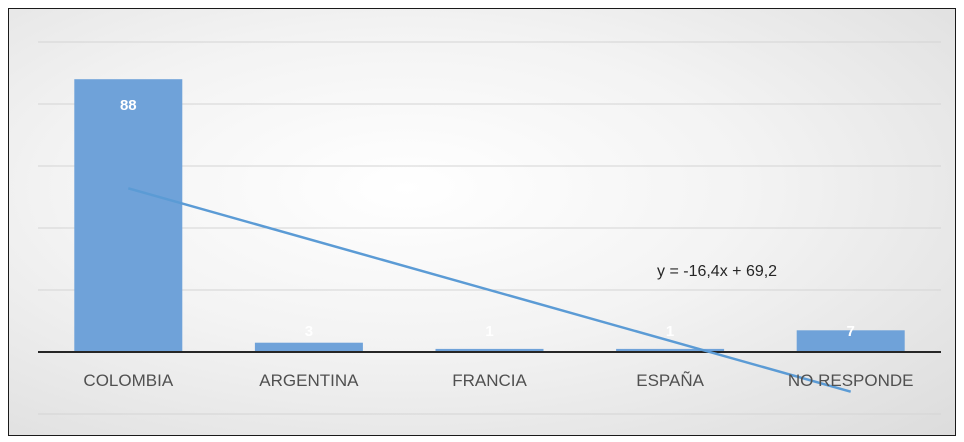 The height and width of the screenshot is (442, 964). What do you see at coordinates (128, 380) in the screenshot?
I see `category-label: COLOMBIA` at bounding box center [128, 380].